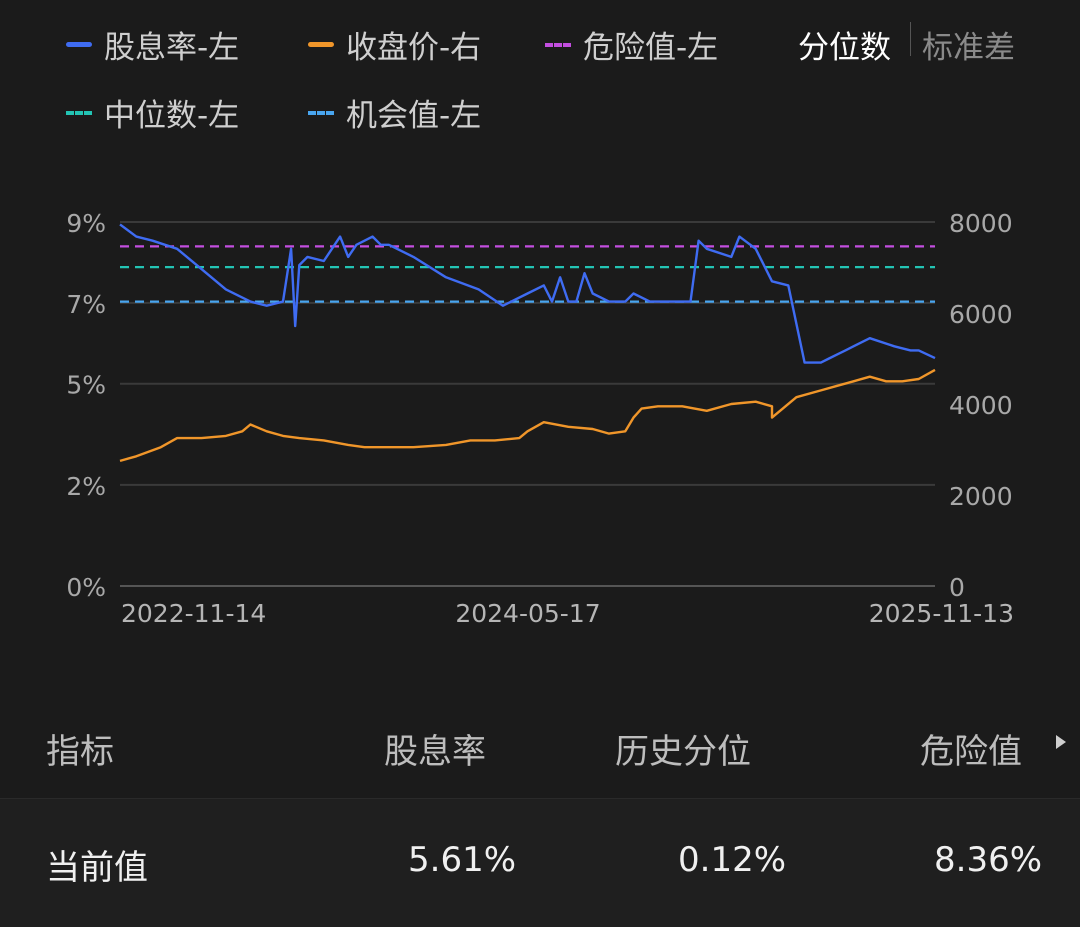  Describe the element at coordinates (414, 48) in the screenshot. I see `legend-label: 收盘价-右` at that location.